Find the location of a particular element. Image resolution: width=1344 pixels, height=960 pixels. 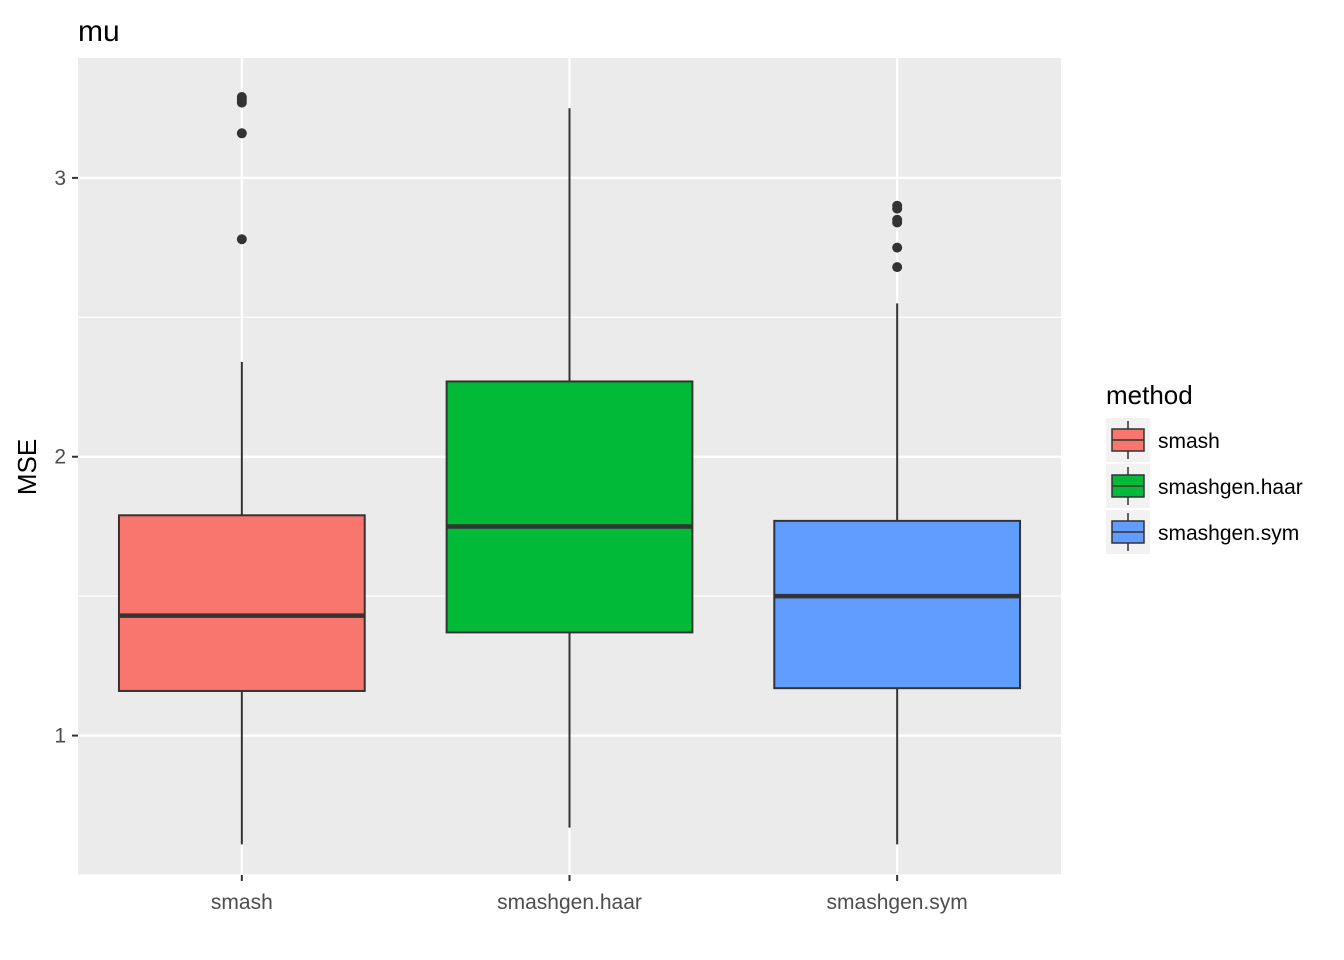

box-smashgen.sym is located at coordinates (897, 522).